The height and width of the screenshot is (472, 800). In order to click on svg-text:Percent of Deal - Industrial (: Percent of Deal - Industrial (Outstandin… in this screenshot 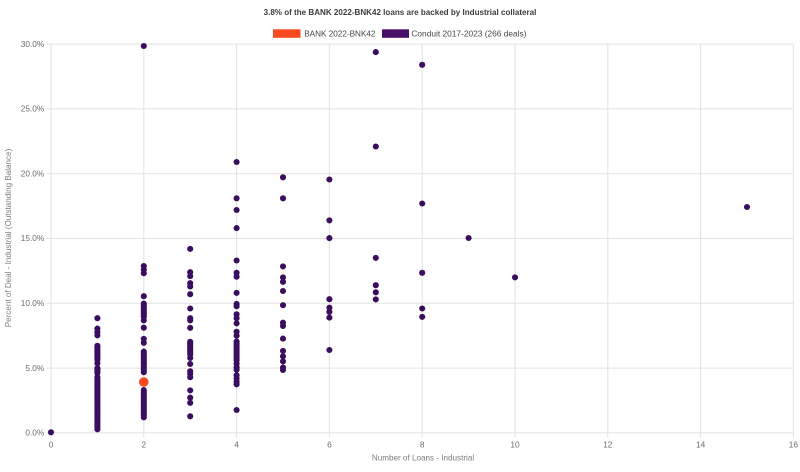, I will do `click(8, 237)`.